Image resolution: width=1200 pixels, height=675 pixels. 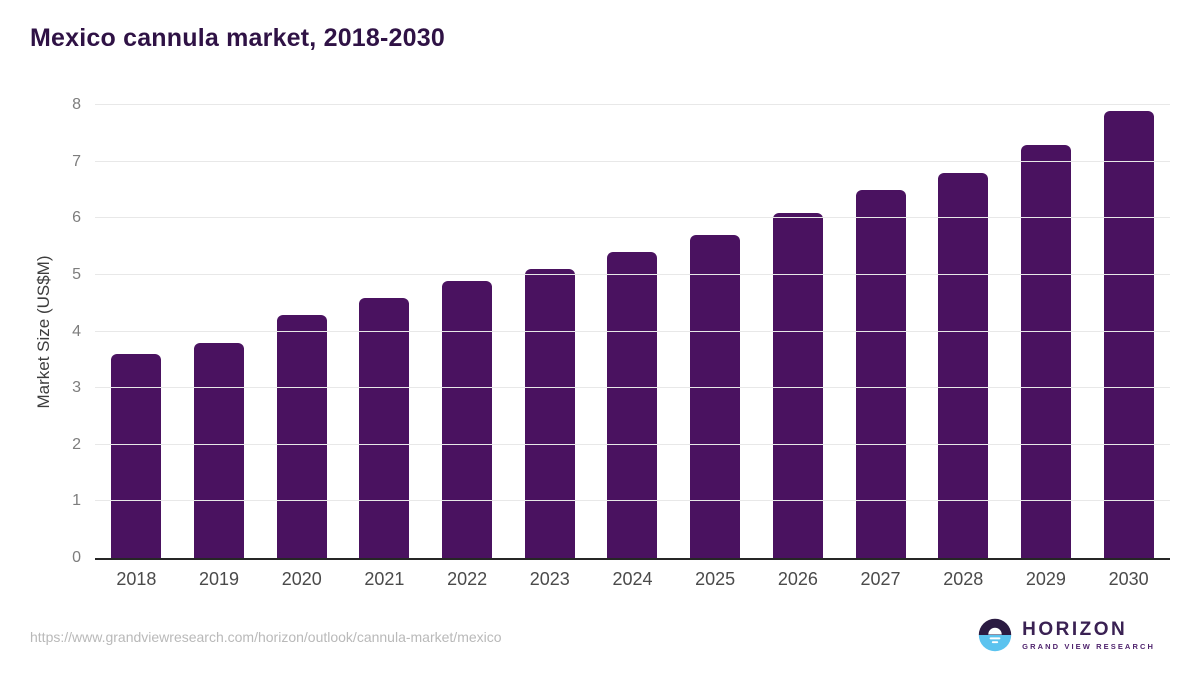 What do you see at coordinates (880, 373) in the screenshot?
I see `bar-2027` at bounding box center [880, 373].